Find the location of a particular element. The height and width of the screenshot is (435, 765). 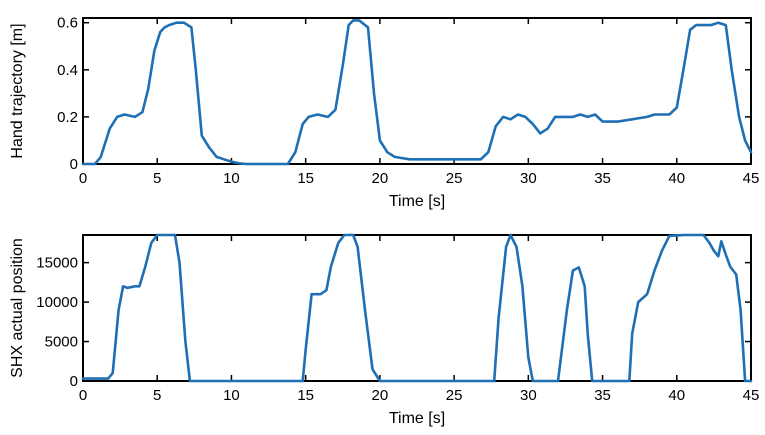

y-tick-label: 0.4 is located at coordinates (67, 70).